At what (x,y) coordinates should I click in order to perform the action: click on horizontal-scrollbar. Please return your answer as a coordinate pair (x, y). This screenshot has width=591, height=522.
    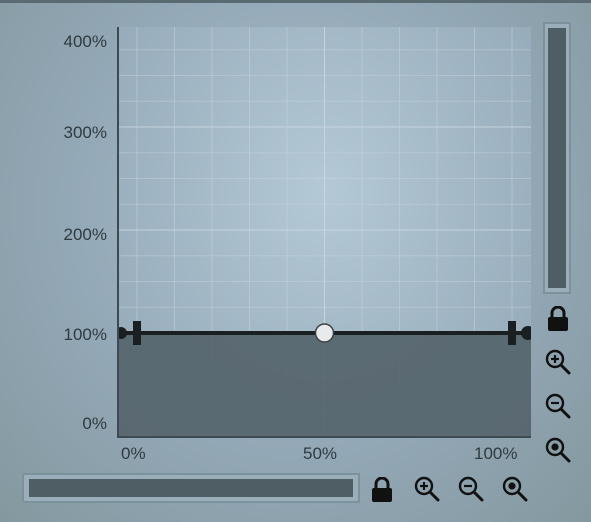
    Looking at the image, I should click on (191, 488).